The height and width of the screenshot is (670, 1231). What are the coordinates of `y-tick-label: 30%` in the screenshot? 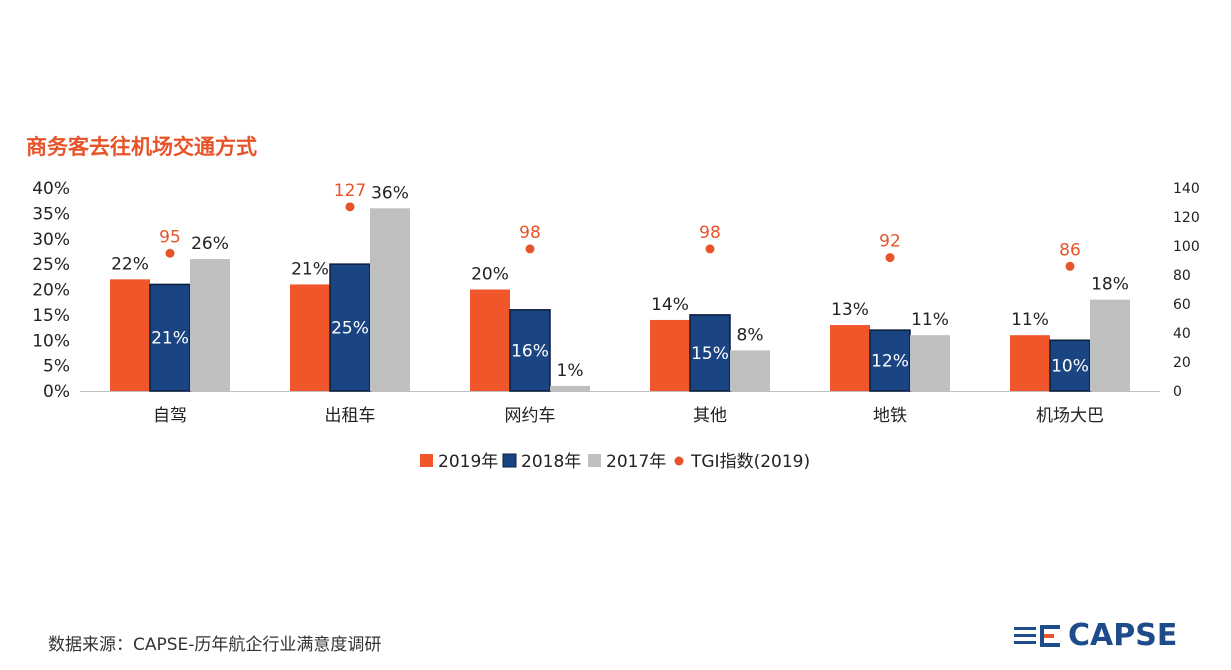 It's located at (51, 240).